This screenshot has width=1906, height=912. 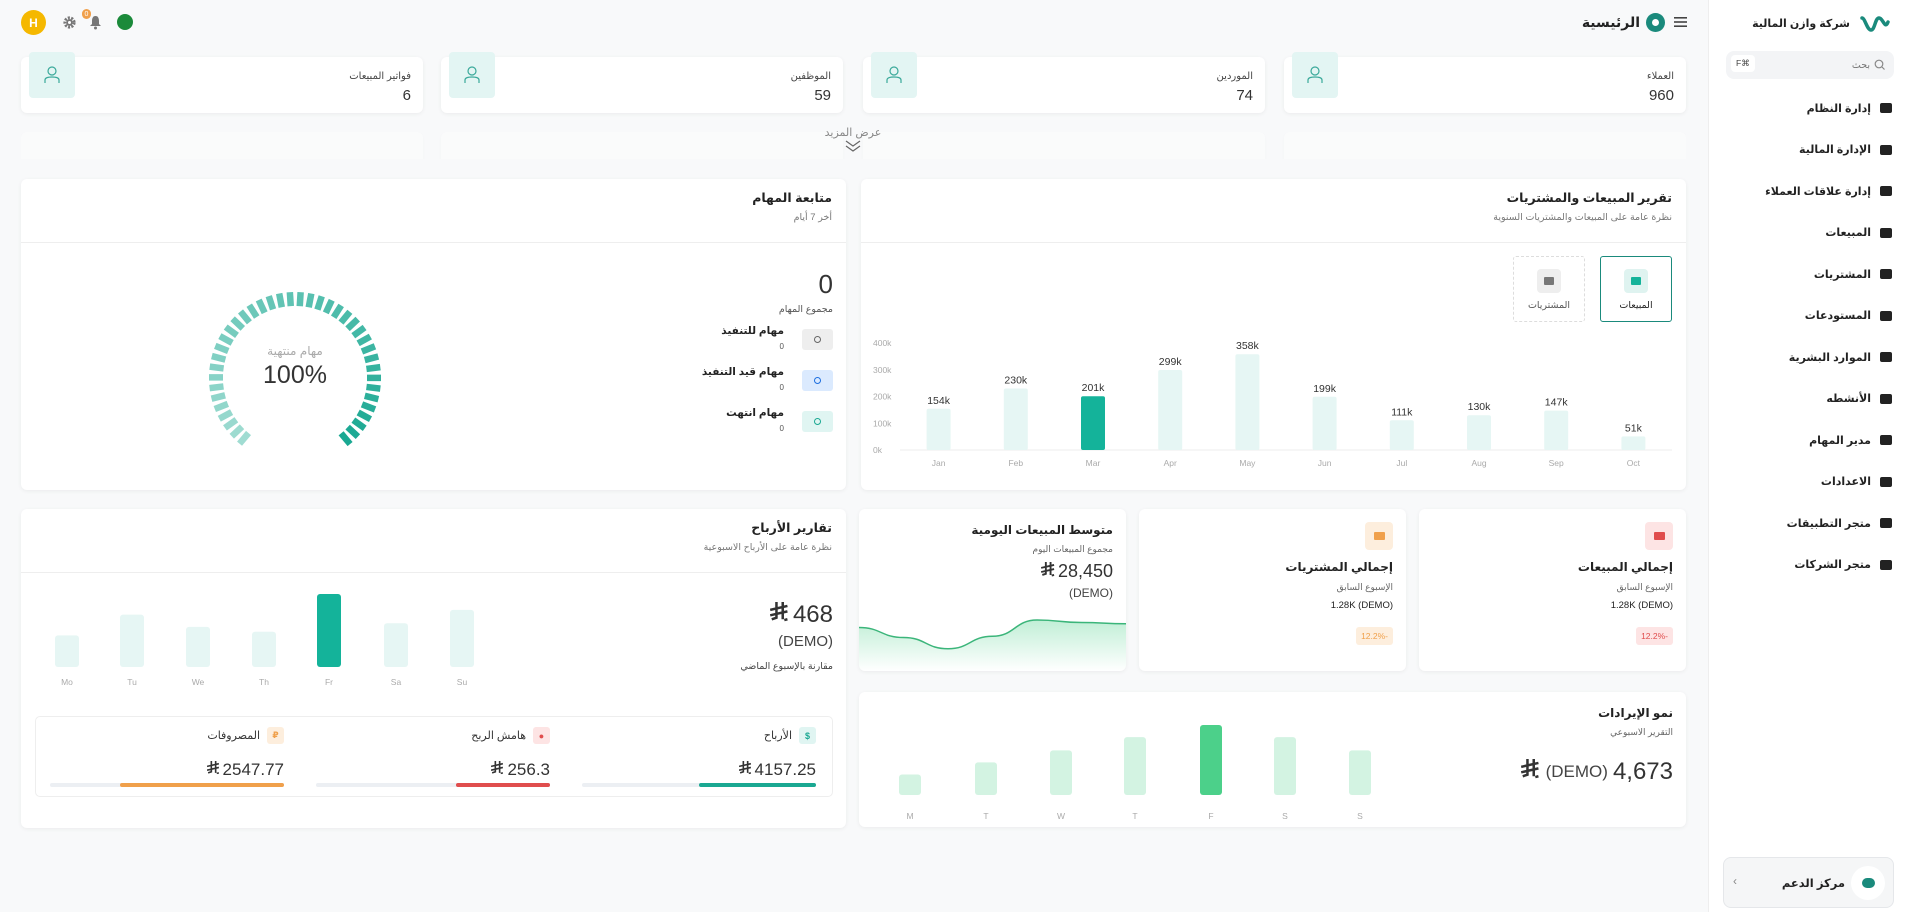 I want to click on target-icon: ●, so click(x=541, y=735).